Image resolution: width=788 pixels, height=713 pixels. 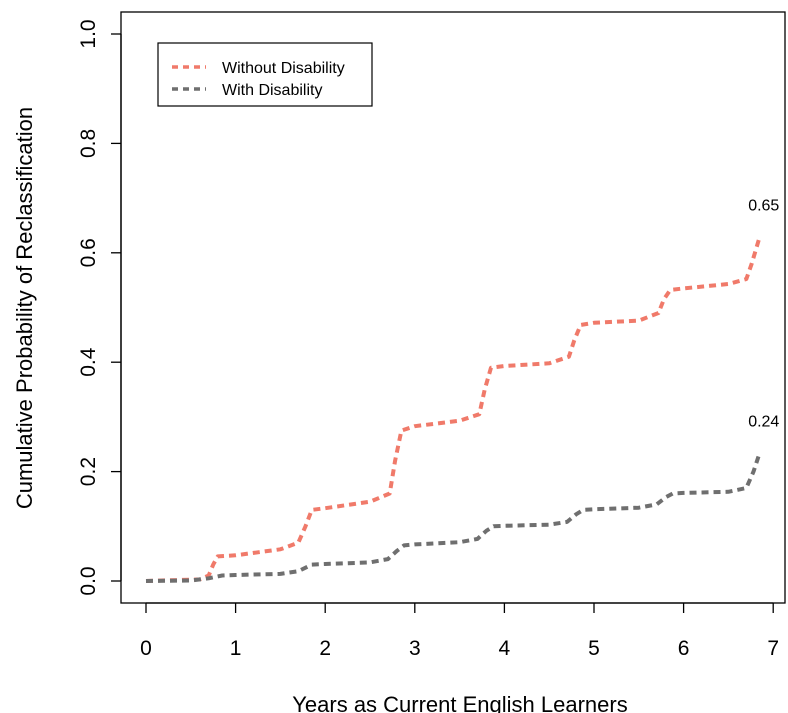 I want to click on y-tick-label: 0.8, so click(x=88, y=143).